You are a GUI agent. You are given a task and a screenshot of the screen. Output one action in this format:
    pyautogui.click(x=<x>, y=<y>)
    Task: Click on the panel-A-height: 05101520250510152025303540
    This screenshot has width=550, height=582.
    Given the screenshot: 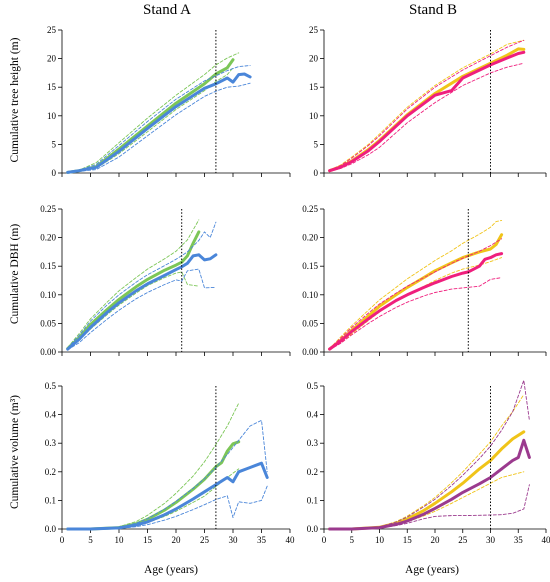 What is the action you would take?
    pyautogui.click(x=171, y=107)
    